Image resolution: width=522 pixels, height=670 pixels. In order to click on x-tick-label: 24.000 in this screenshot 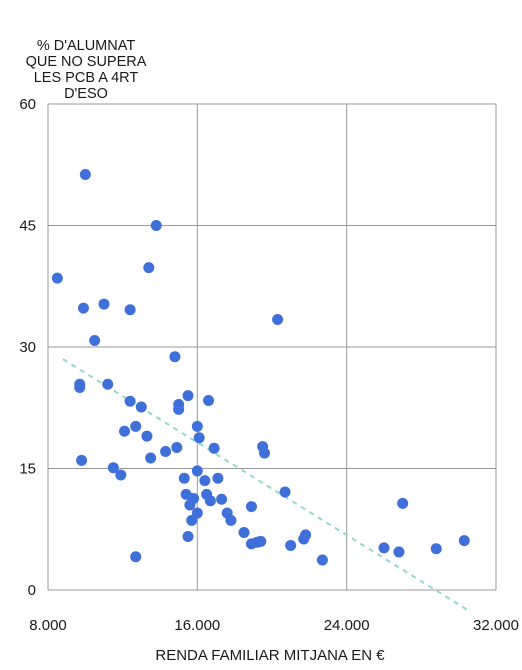, I will do `click(347, 625)`.